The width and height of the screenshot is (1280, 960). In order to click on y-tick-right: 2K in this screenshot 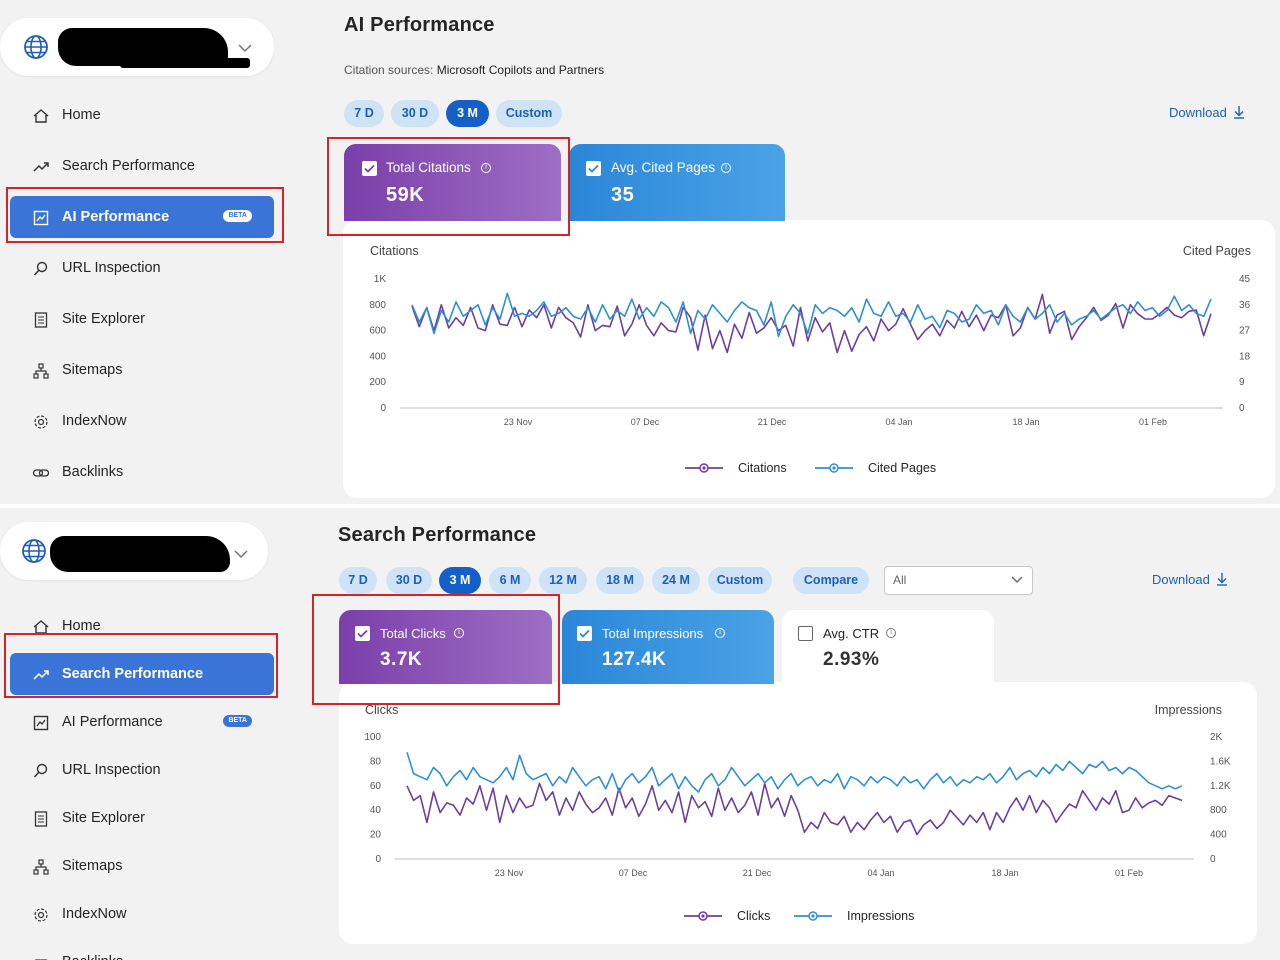, I will do `click(1216, 737)`.